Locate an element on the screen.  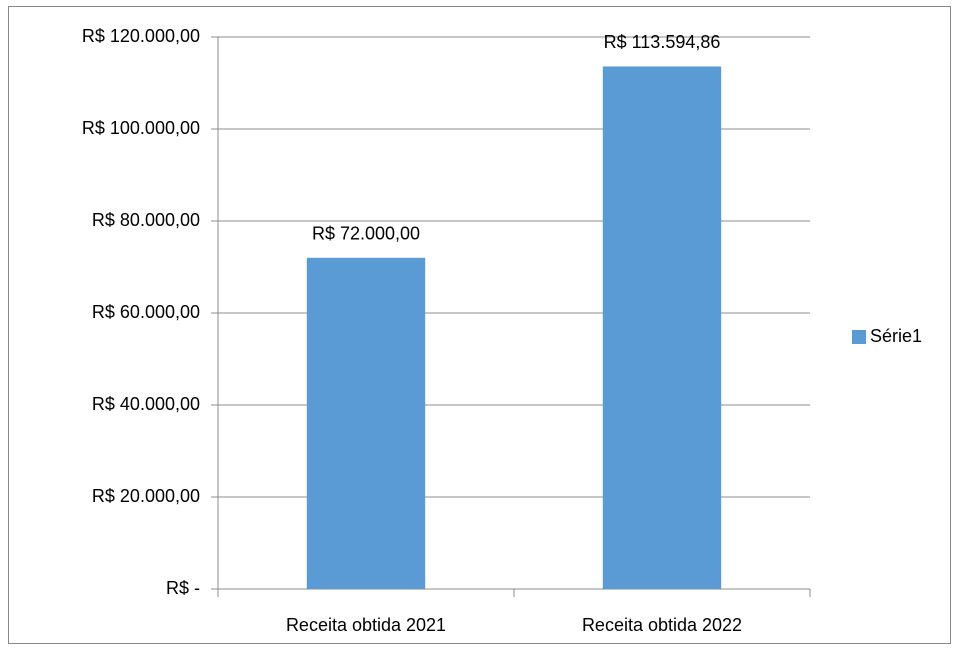
x-tick-label: Receita obtida 2022 is located at coordinates (662, 625).